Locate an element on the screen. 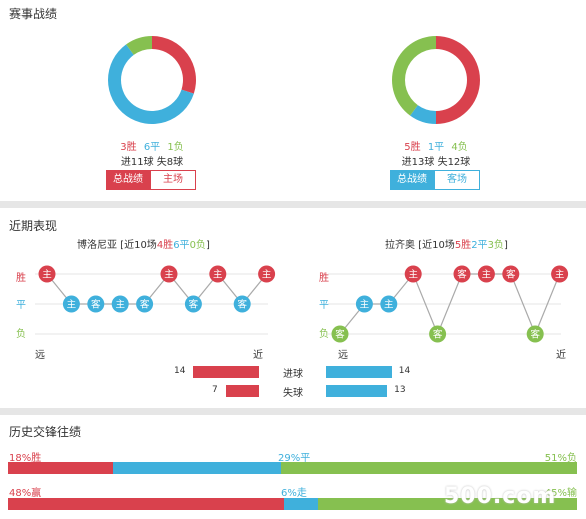  right-filter-buttons: 总战绩 客场 is located at coordinates (435, 180).